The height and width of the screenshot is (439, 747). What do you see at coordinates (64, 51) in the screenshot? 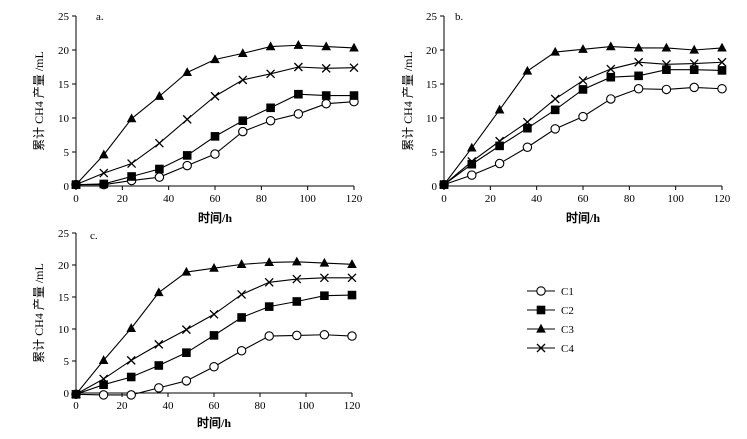
I see `y-tick-label: 20` at bounding box center [64, 51].